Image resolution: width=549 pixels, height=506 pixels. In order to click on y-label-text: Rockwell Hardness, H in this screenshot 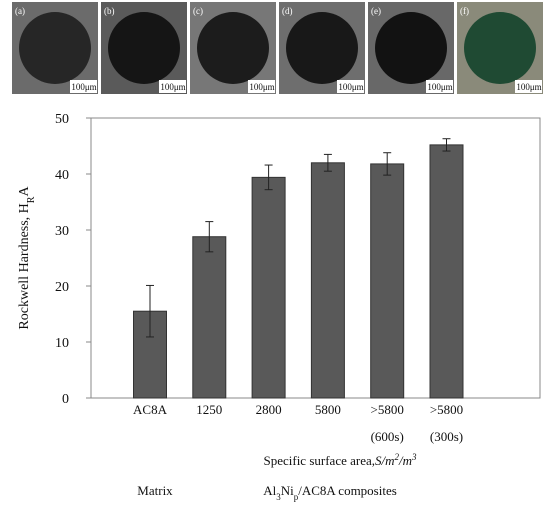, I will do `click(24, 266)`.